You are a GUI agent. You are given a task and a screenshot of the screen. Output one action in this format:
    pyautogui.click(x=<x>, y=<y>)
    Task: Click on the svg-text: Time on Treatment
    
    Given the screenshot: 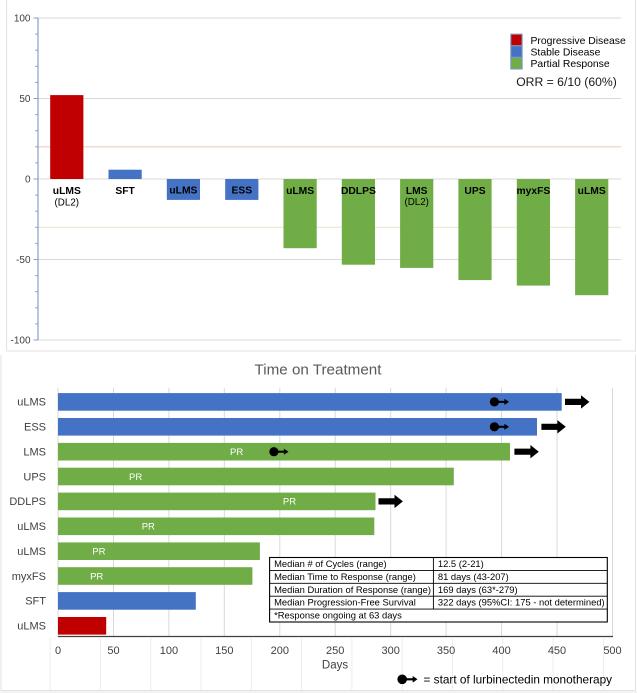 What is the action you would take?
    pyautogui.click(x=319, y=369)
    